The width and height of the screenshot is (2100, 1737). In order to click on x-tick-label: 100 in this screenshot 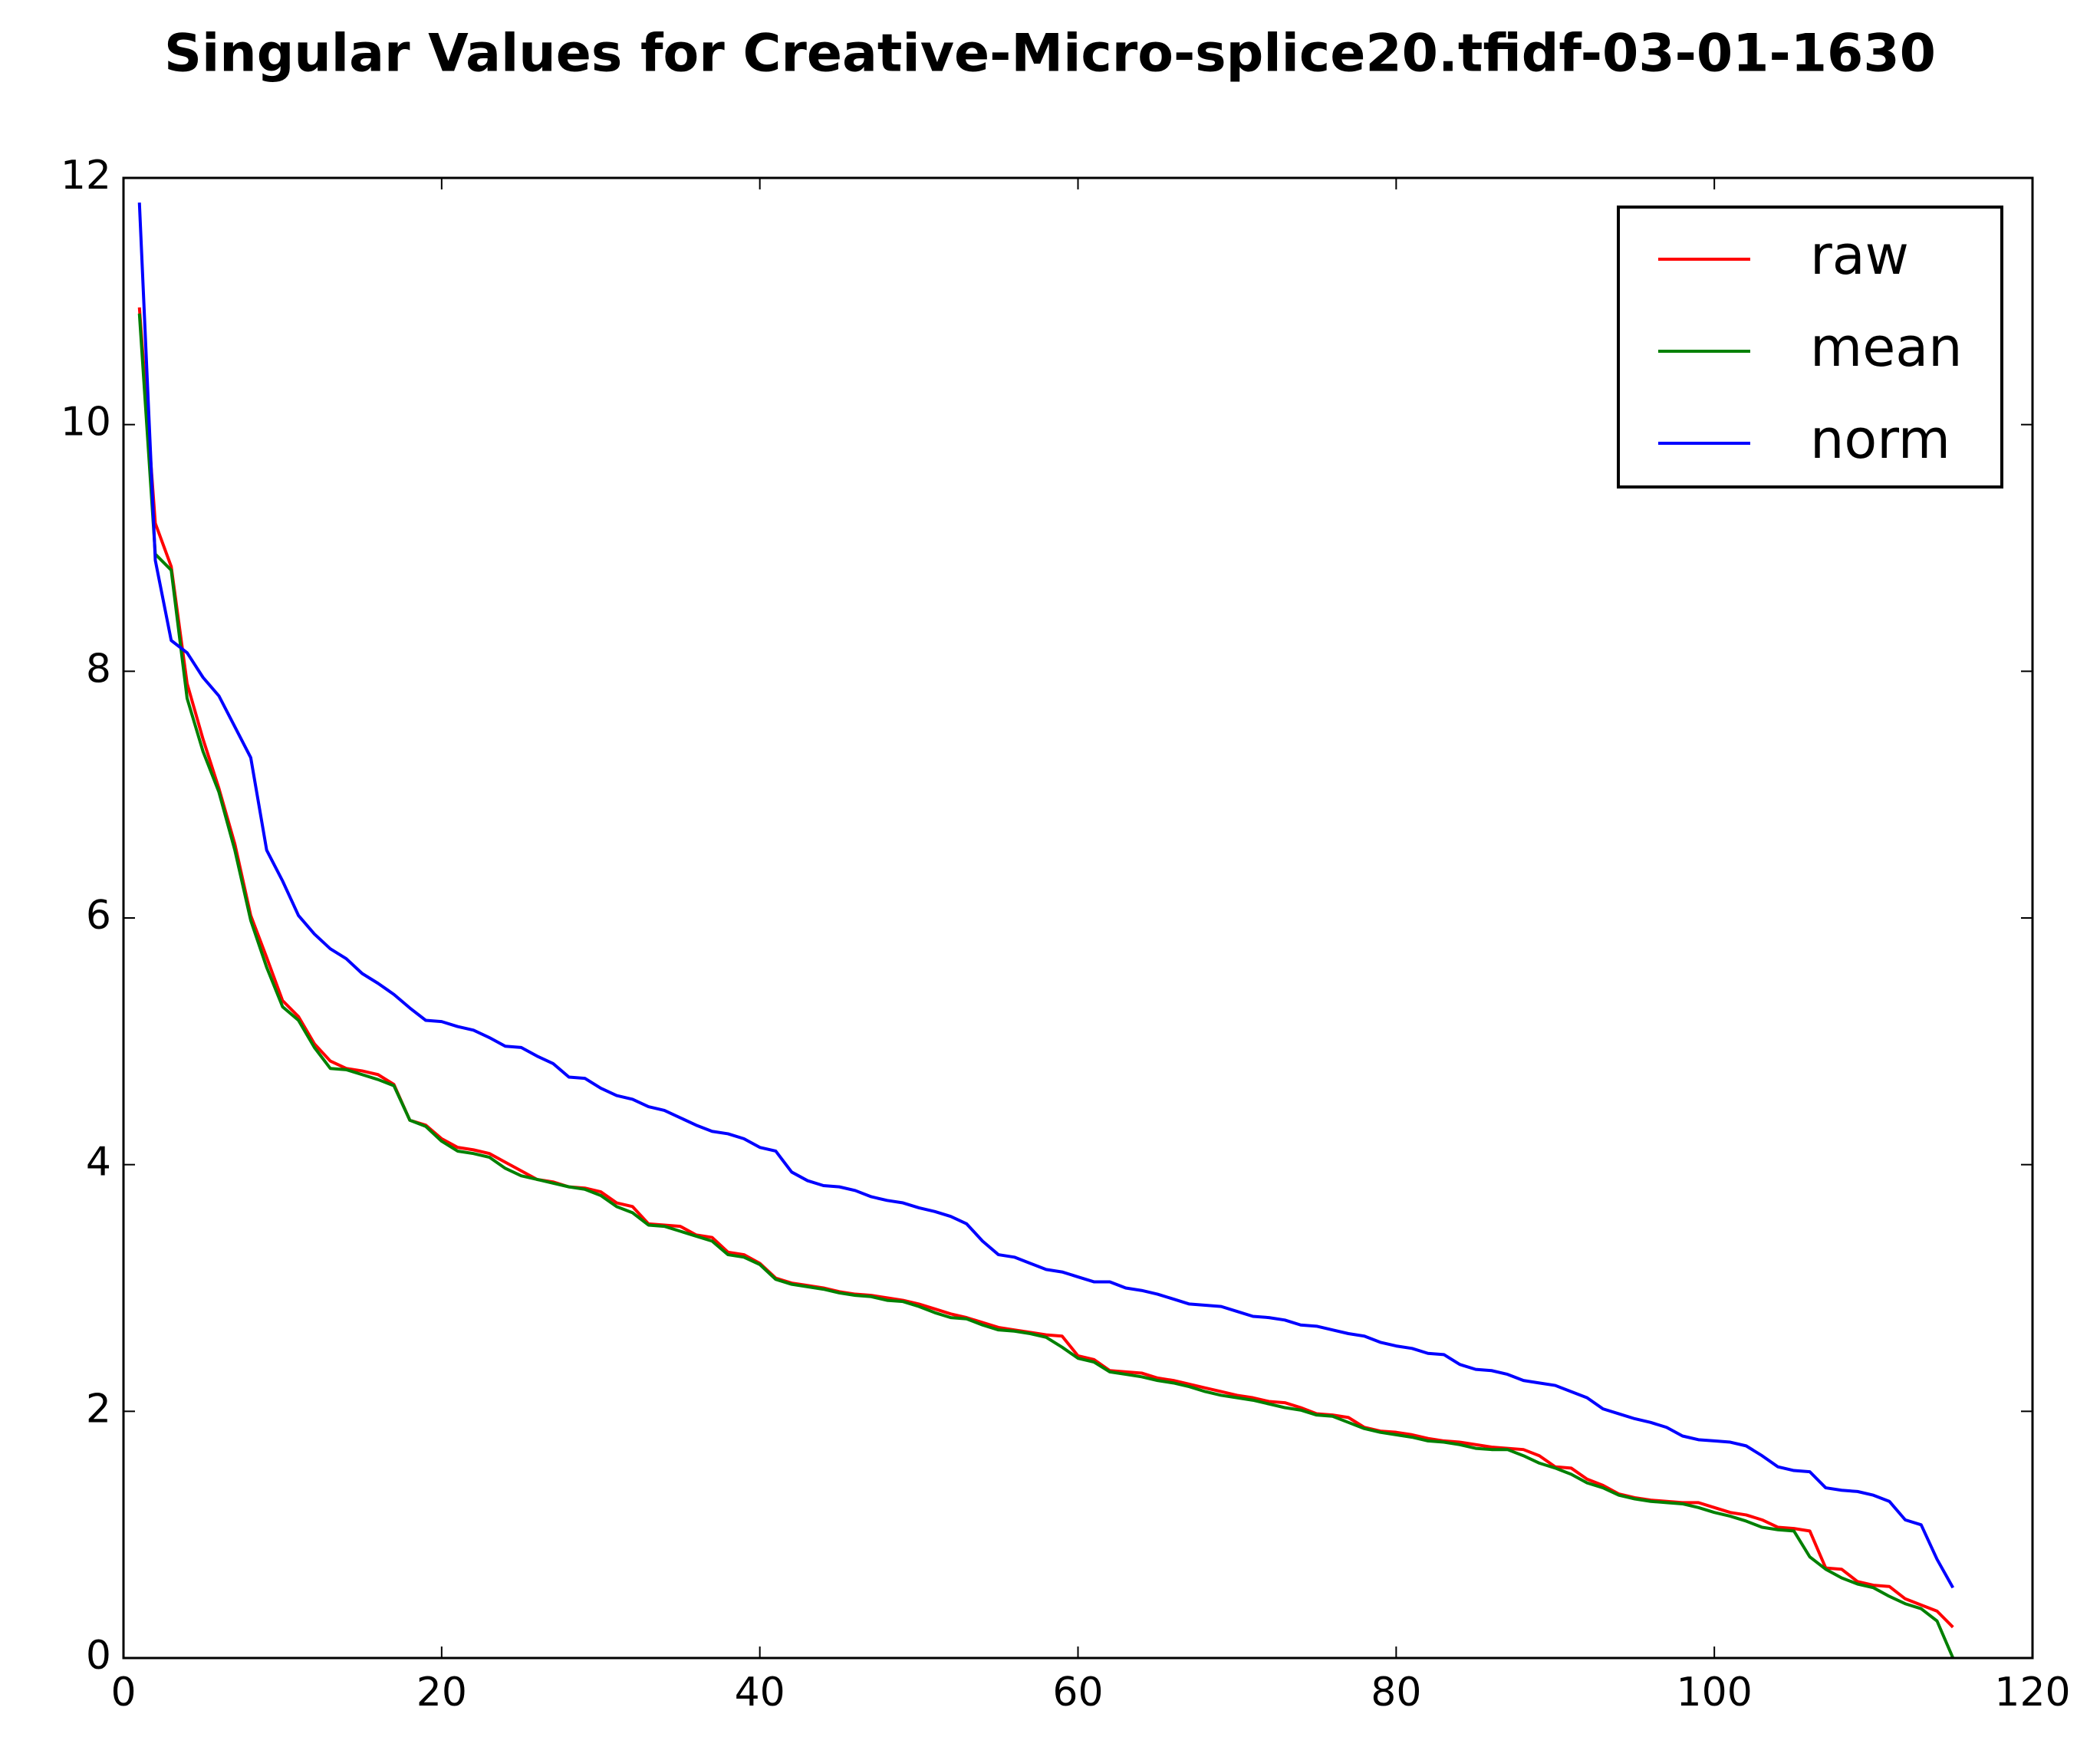, I will do `click(1715, 1693)`.